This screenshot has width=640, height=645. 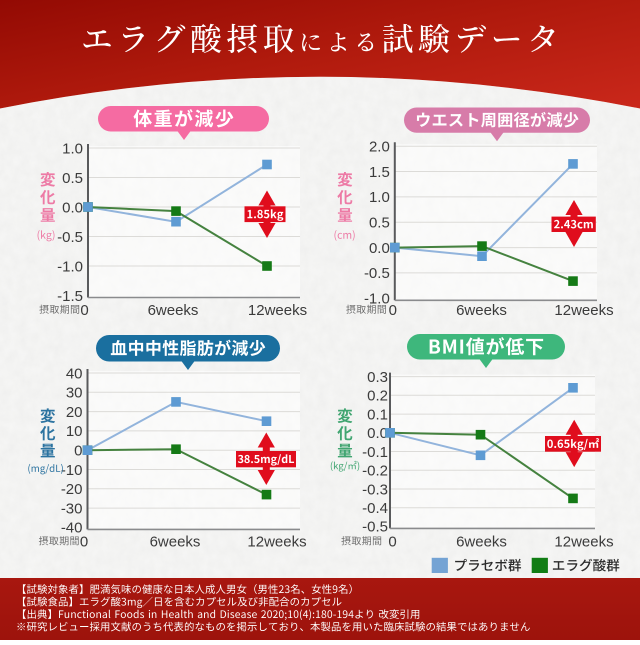 I want to click on svg-text: 20, so click(x=74, y=412).